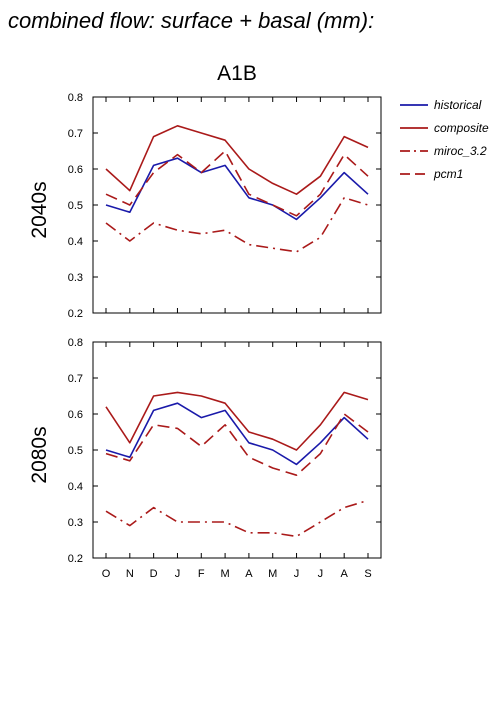 This screenshot has width=501, height=709. Describe the element at coordinates (237, 73) in the screenshot. I see `chart-title: A1B` at that location.